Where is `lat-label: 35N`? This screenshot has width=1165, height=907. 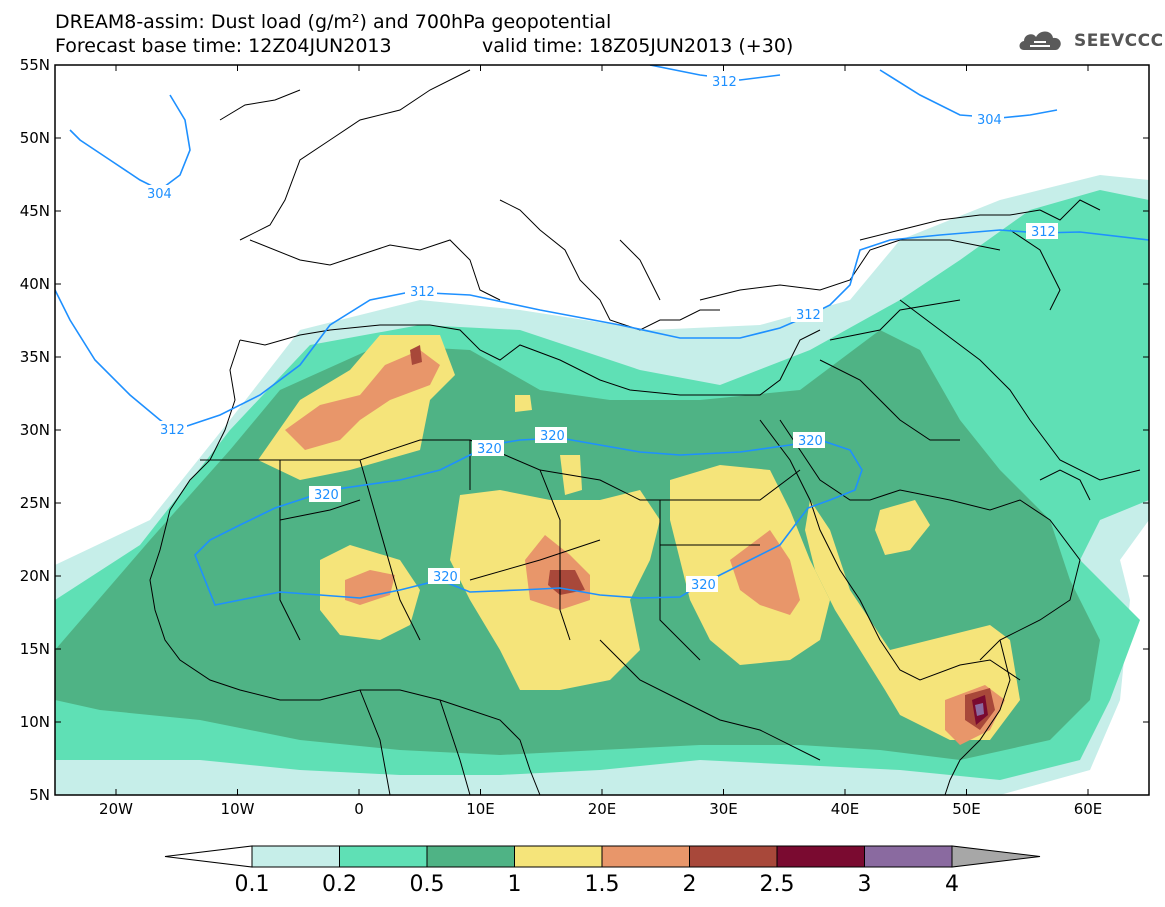
lat-label: 35N is located at coordinates (35, 357).